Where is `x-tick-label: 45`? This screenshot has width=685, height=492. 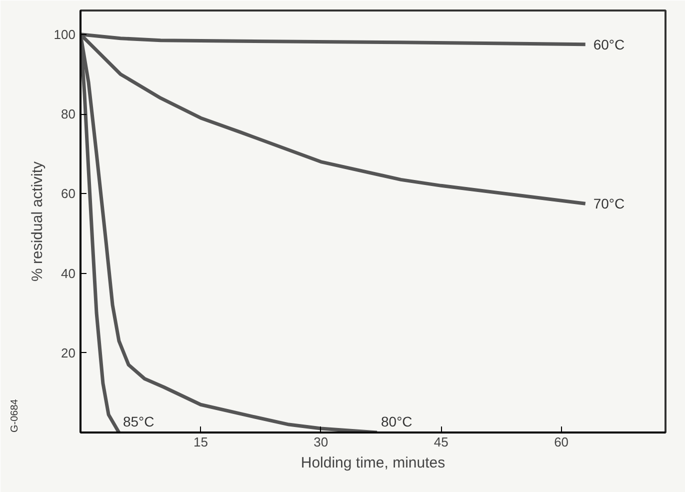
x-tick-label: 45 is located at coordinates (441, 442).